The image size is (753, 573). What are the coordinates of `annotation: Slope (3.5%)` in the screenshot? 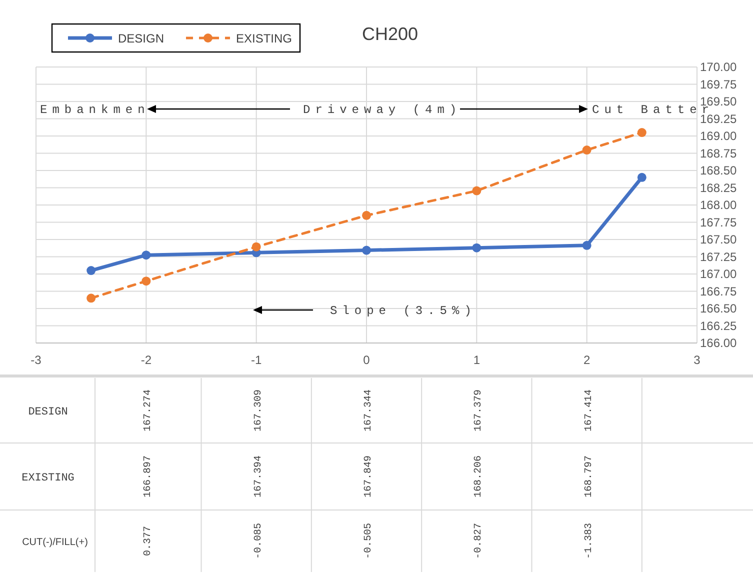 It's located at (403, 311).